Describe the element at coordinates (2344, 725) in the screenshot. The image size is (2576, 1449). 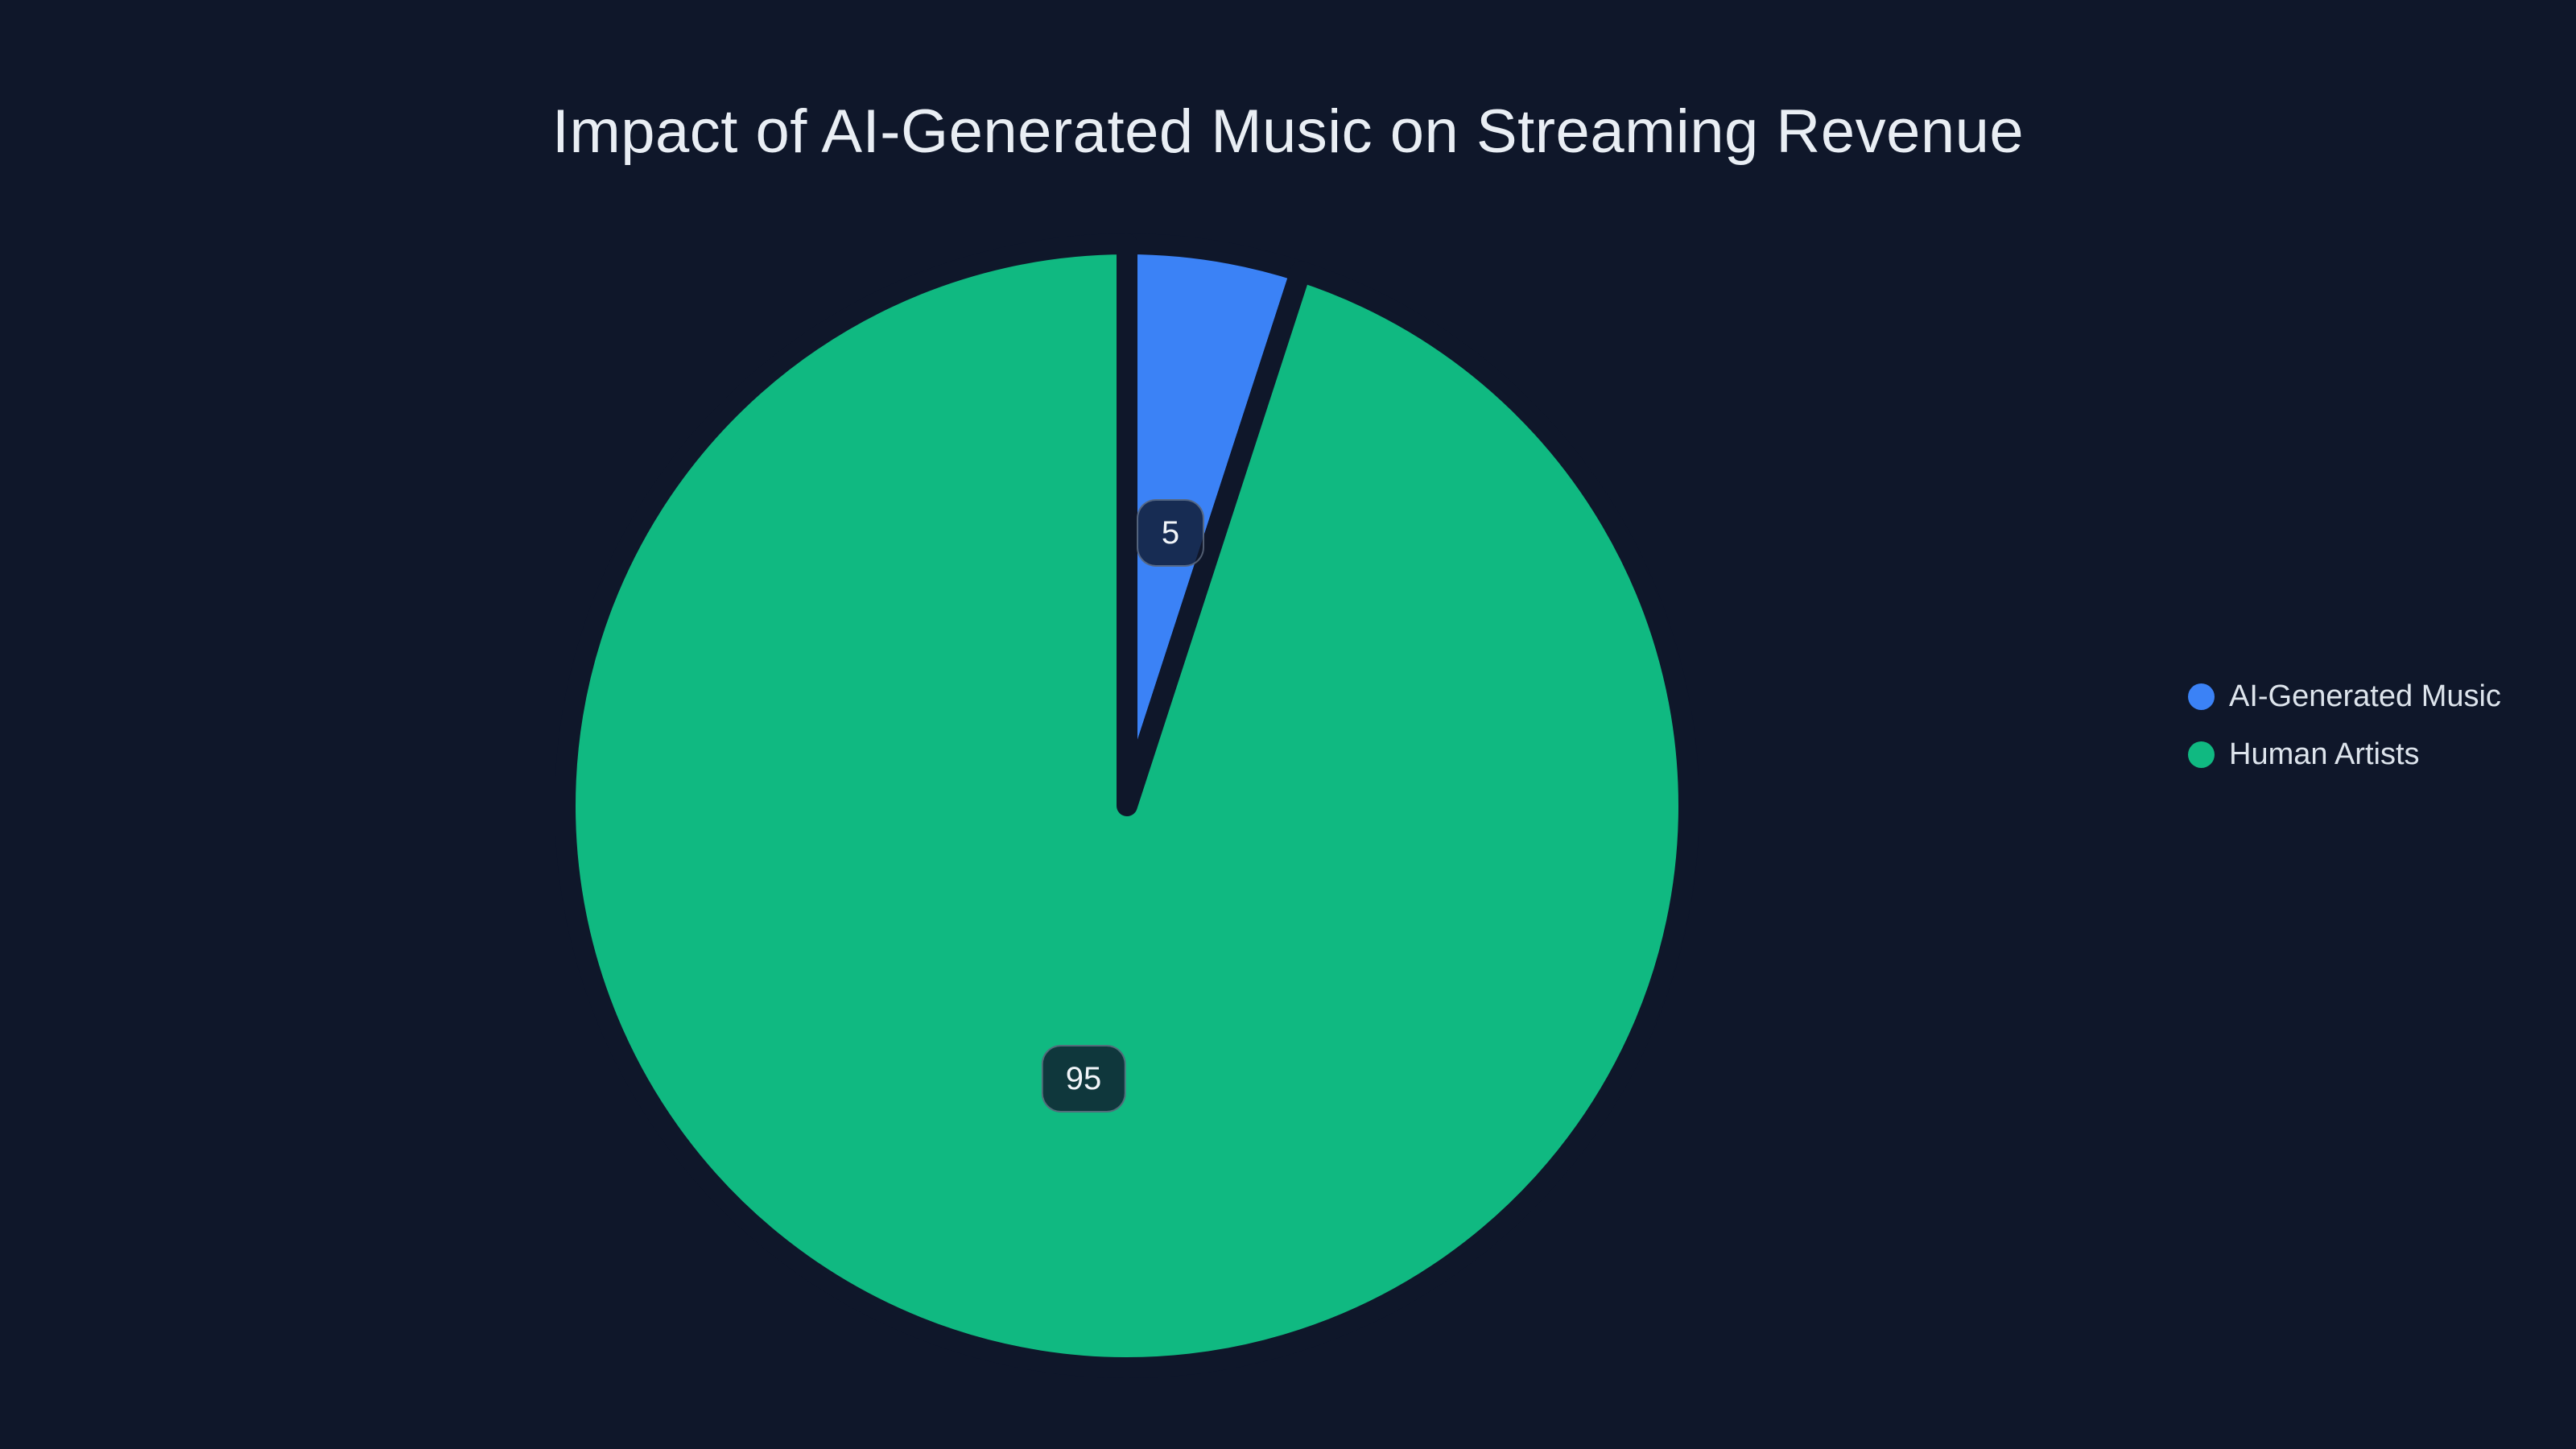
I see `legend: AI-Generated Music Human Artists` at that location.